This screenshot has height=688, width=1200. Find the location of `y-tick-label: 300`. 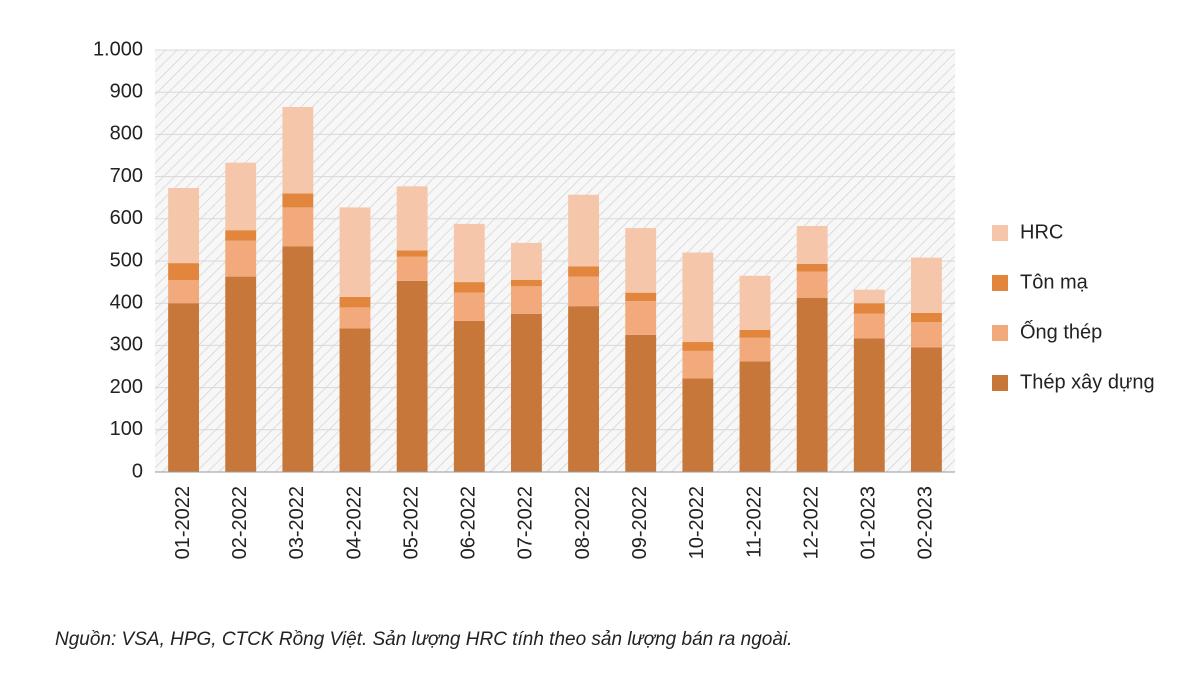

y-tick-label: 300 is located at coordinates (126, 345).